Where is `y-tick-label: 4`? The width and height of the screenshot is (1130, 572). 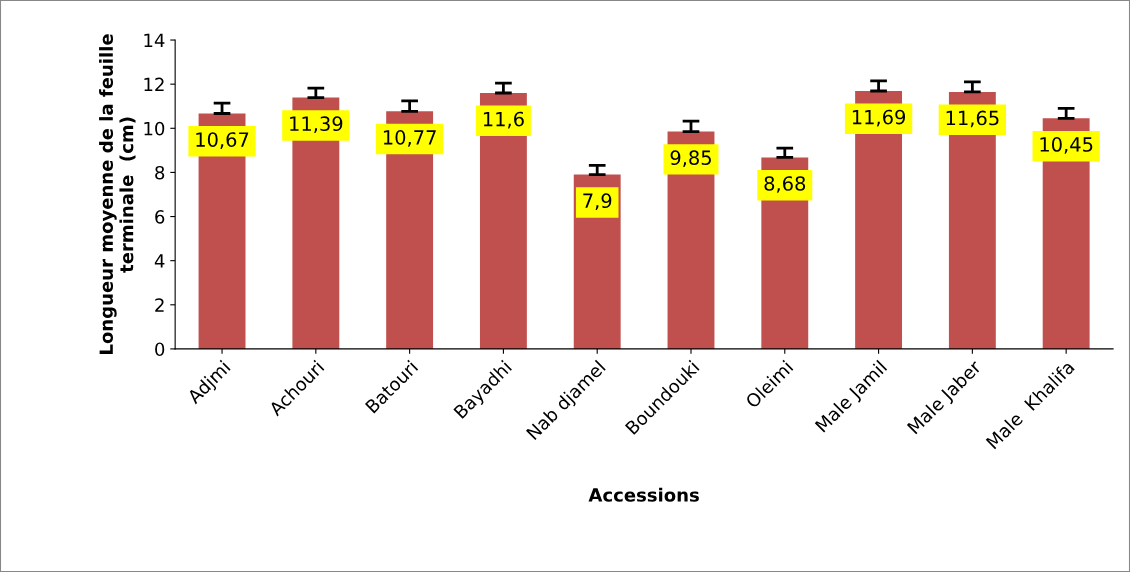 y-tick-label: 4 is located at coordinates (159, 261).